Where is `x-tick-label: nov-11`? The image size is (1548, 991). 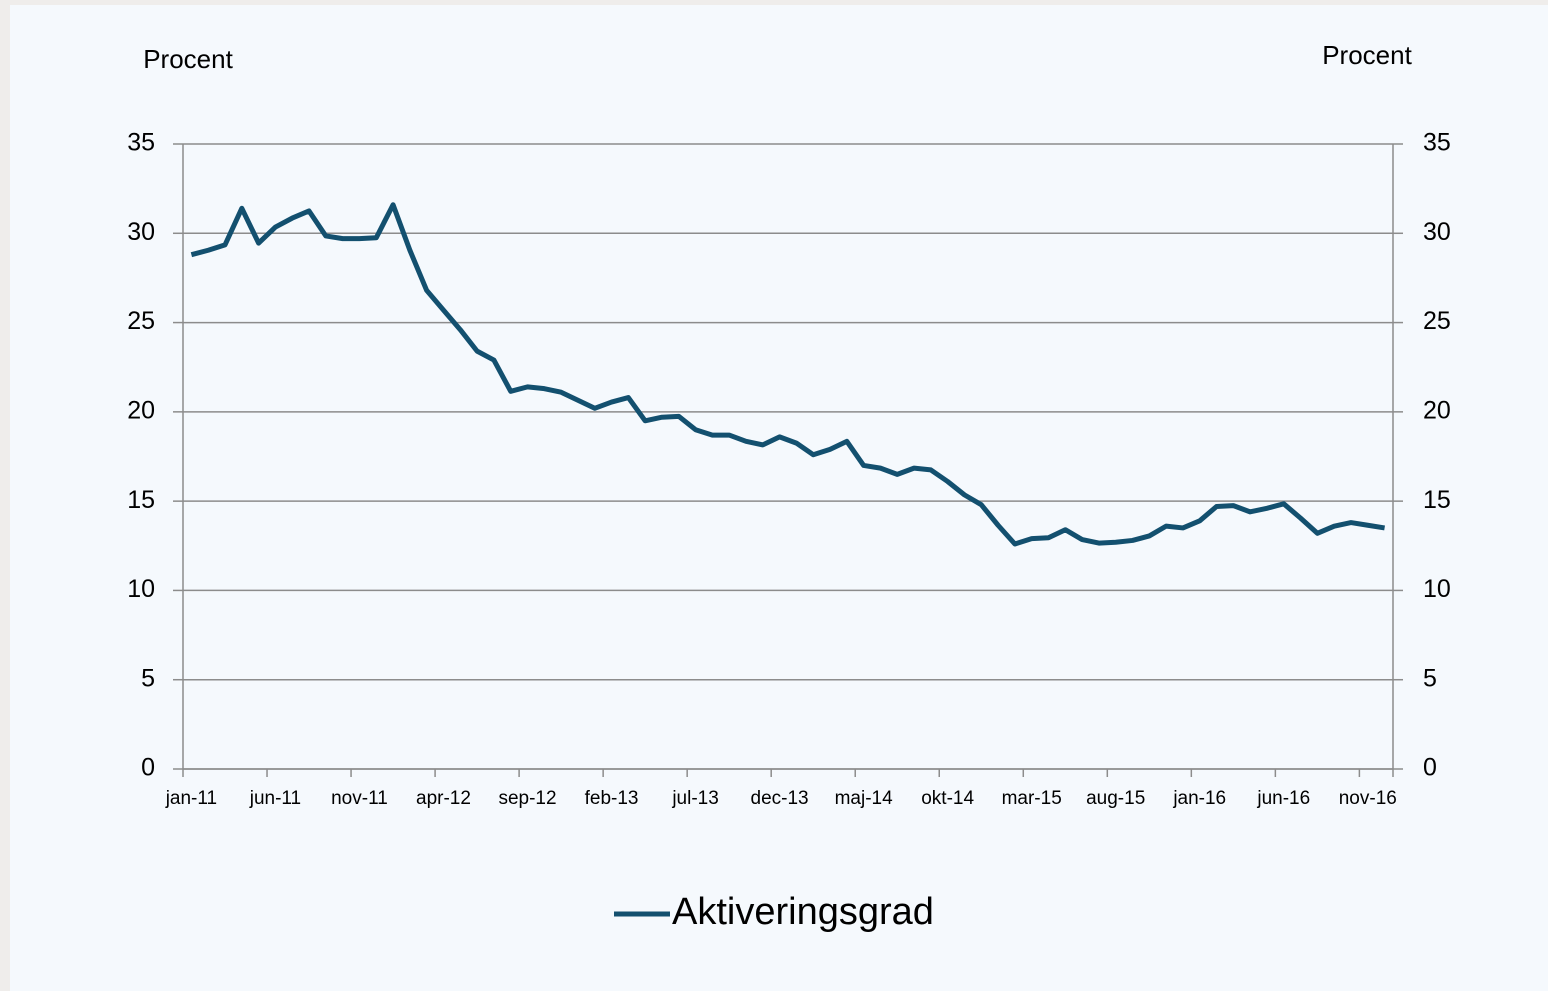 x-tick-label: nov-11 is located at coordinates (359, 798).